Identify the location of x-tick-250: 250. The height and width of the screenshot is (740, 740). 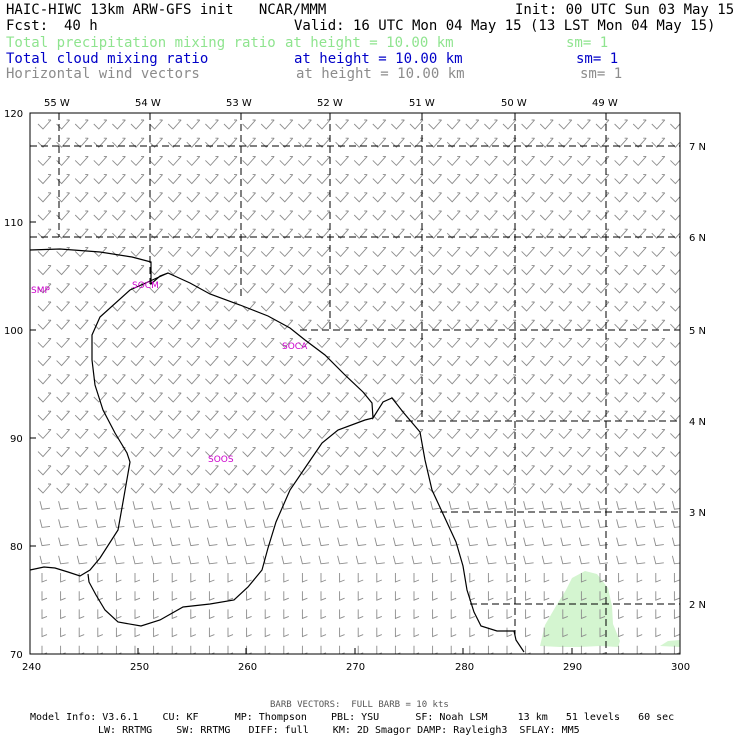
(139, 667).